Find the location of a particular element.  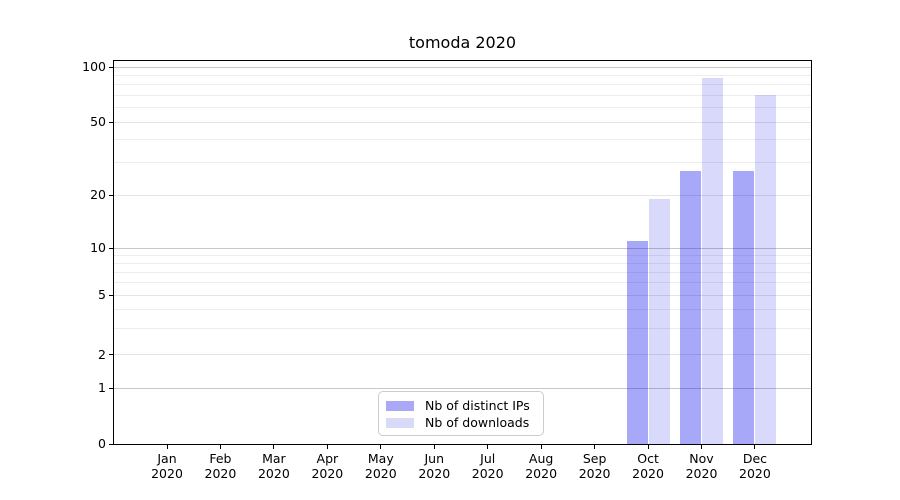

x-axis-tick-label: Mar 2020 is located at coordinates (273, 466).